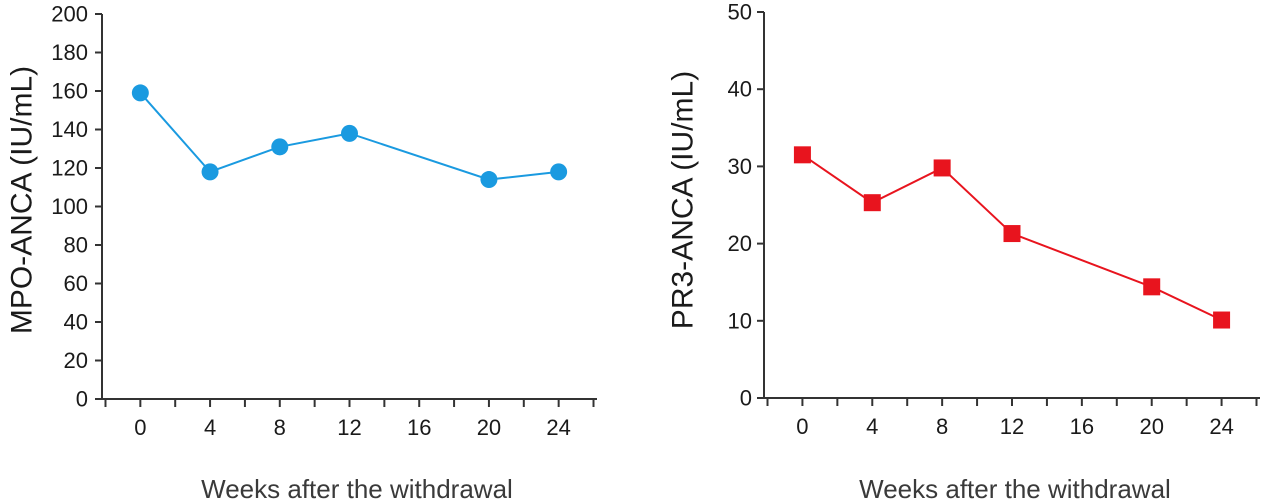  What do you see at coordinates (69, 129) in the screenshot?
I see `y-tick-label: 140` at bounding box center [69, 129].